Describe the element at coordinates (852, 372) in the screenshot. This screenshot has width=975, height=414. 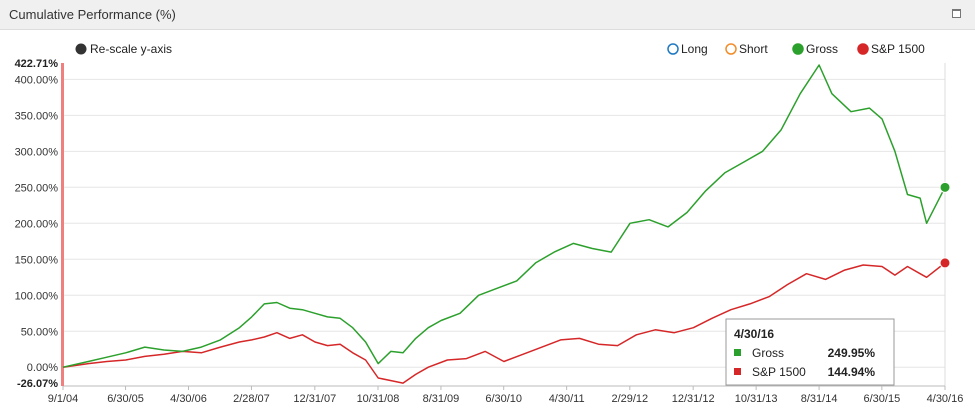
I see `tooltip-sp1500-value: 144.94%` at that location.